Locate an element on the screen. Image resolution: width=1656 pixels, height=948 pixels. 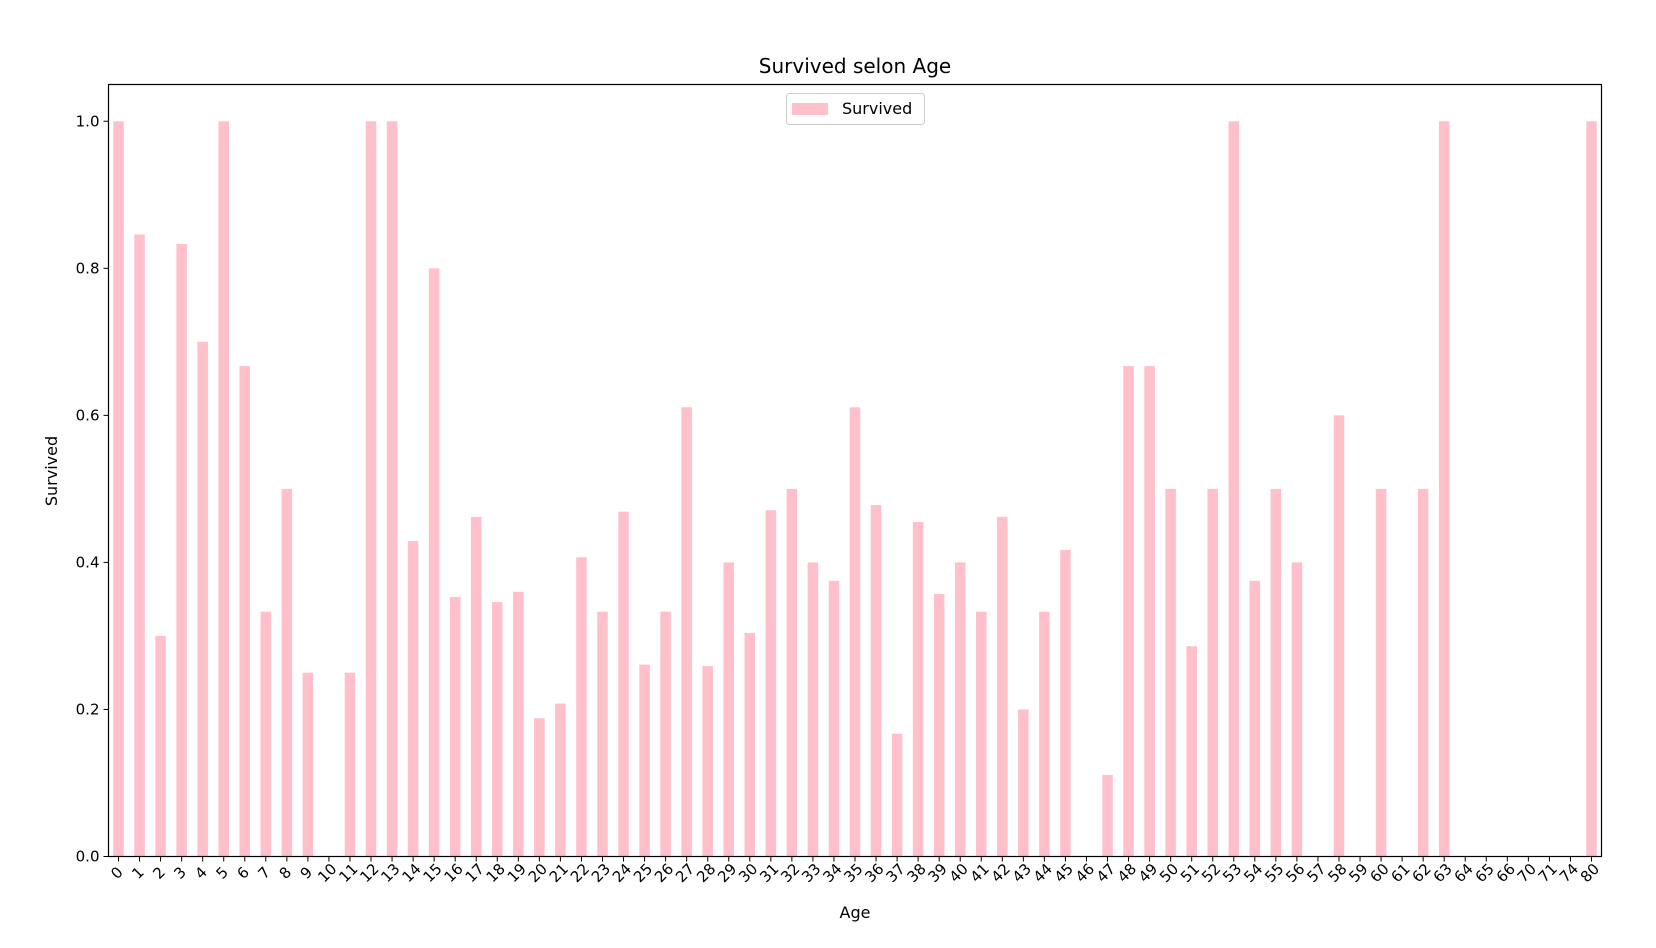
y-tick-label: 0.0 is located at coordinates (88, 857).